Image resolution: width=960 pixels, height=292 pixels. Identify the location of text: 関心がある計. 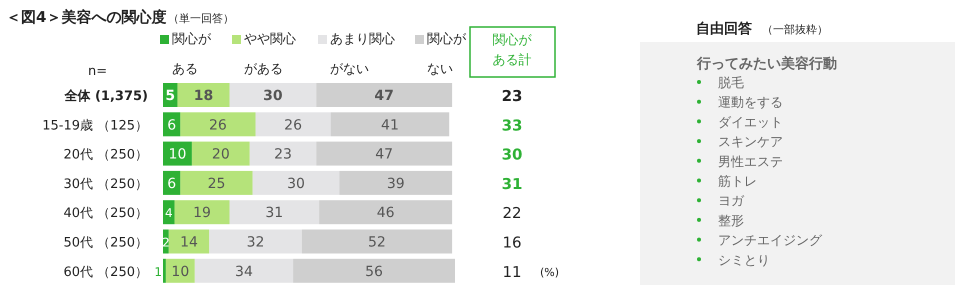
(512, 51).